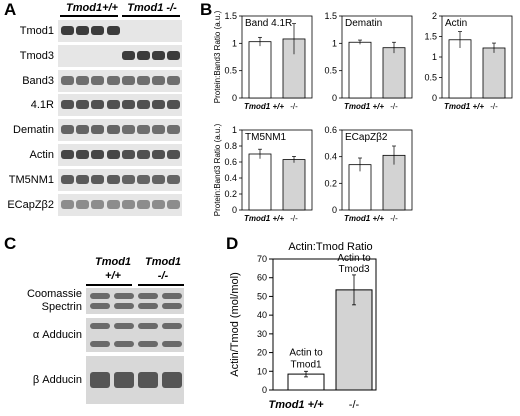 This screenshot has height=416, width=520. Describe the element at coordinates (54, 294) in the screenshot. I see `panel-c-row-label-line1: Coomassie` at that location.